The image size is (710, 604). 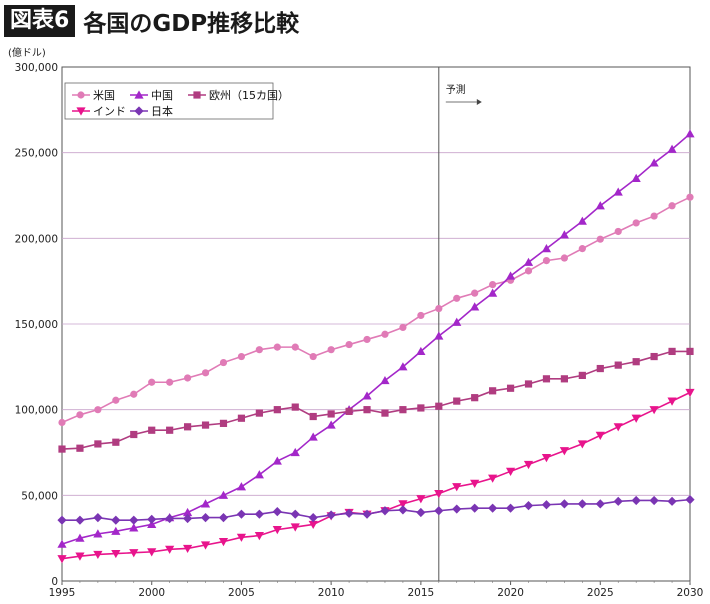 I want to click on x-tick-label: 2030, so click(x=690, y=593).